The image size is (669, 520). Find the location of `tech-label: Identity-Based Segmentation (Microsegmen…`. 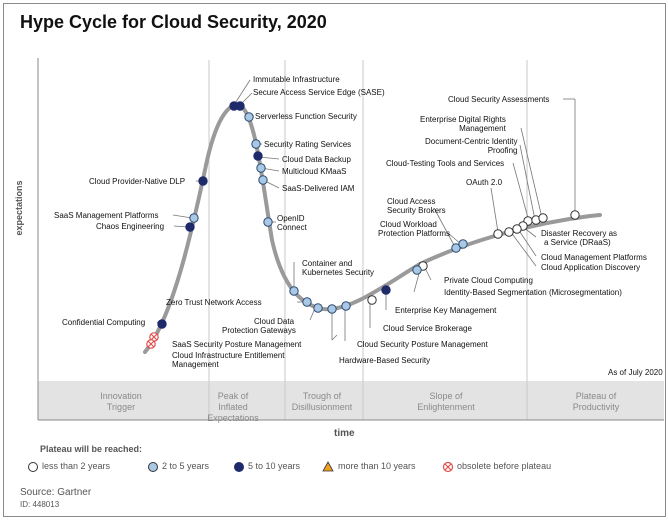

tech-label: Identity-Based Segmentation (Microsegmen… is located at coordinates (533, 292).